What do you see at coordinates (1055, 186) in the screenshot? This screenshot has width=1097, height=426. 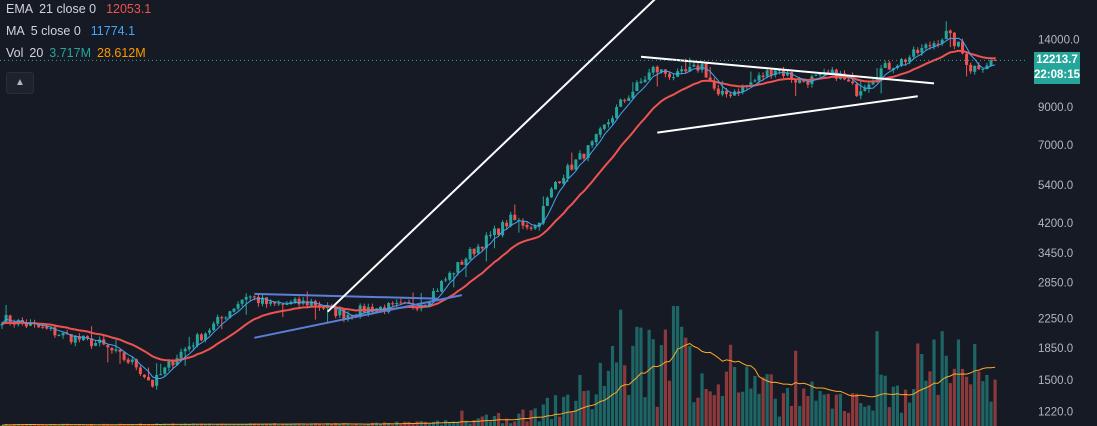 I see `price-axis-tick: 5400.0` at bounding box center [1055, 186].